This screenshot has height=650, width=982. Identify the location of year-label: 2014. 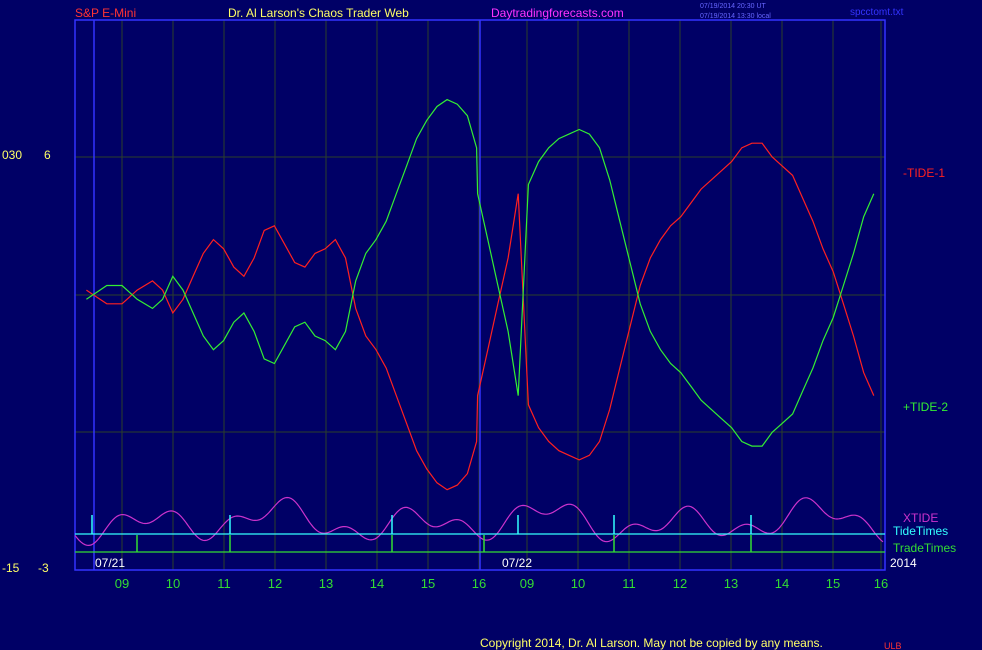
(903, 563).